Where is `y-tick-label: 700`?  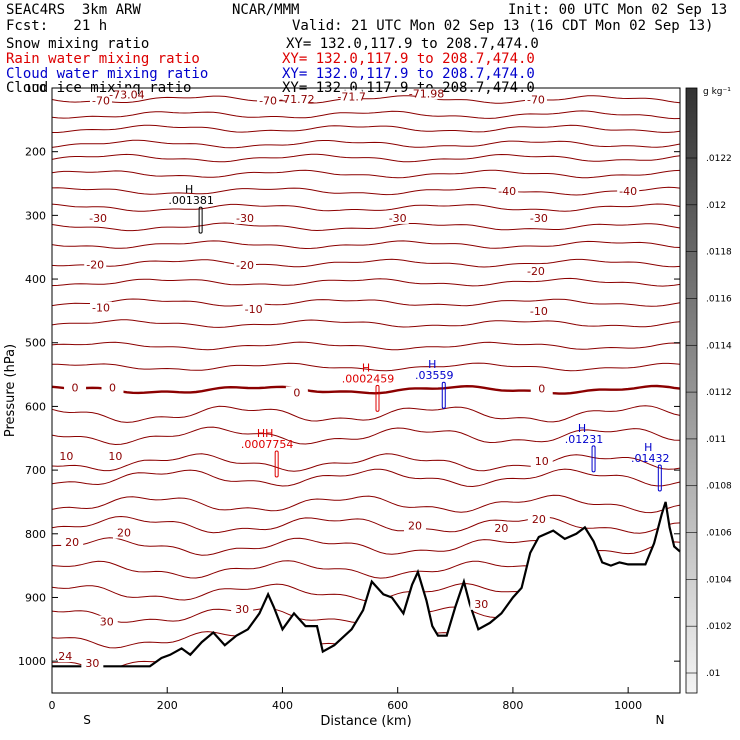 y-tick-label: 700 is located at coordinates (35, 470).